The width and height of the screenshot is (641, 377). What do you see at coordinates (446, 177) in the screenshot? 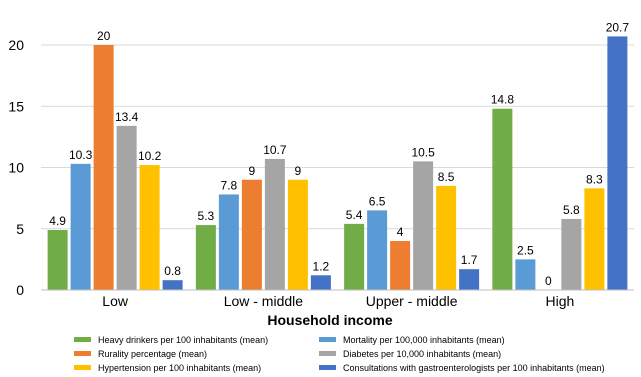
I see `data-label: 8.5` at bounding box center [446, 177].